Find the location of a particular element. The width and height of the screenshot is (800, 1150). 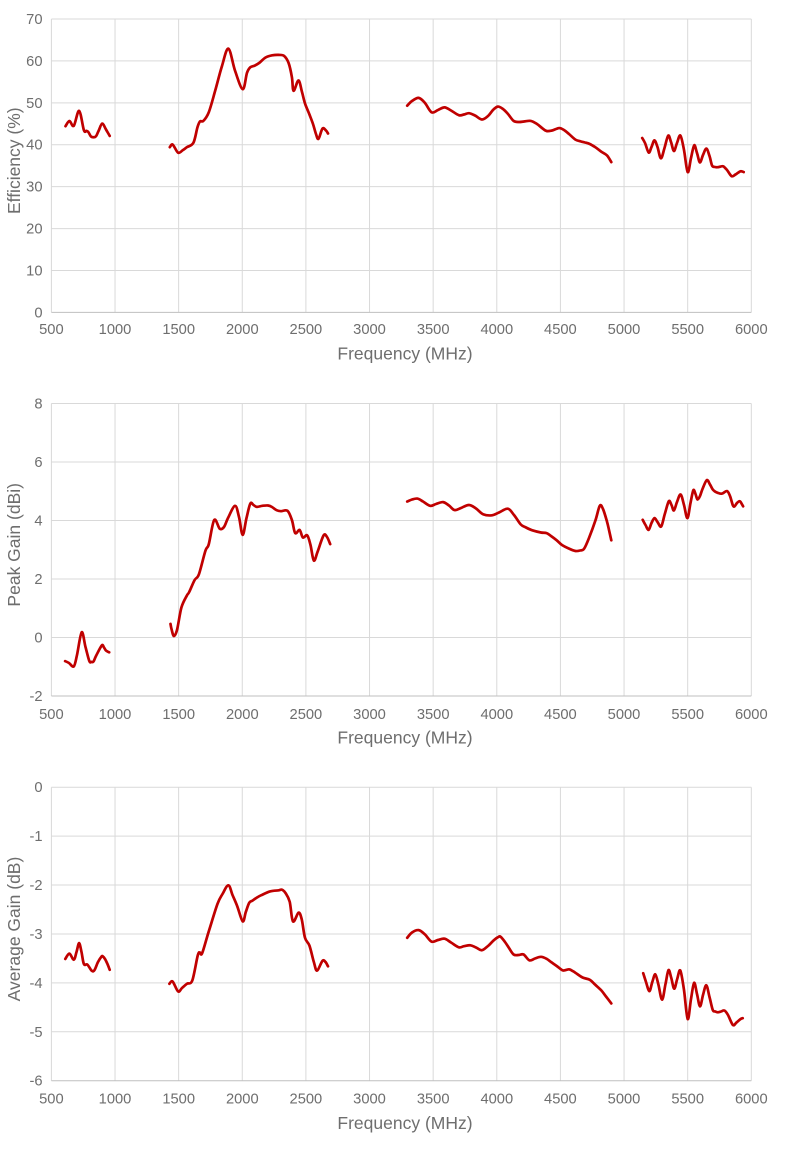

svg-text: 20 is located at coordinates (34, 230).